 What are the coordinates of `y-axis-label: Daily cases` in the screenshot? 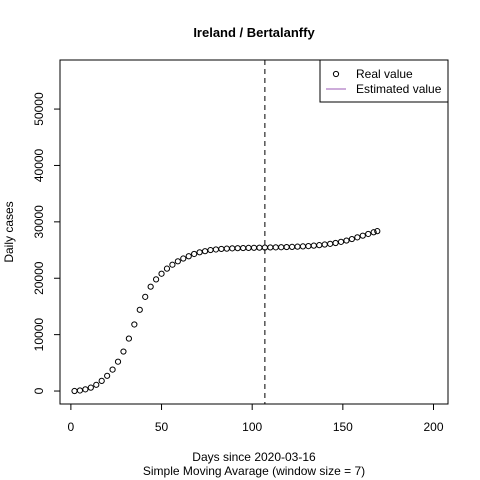 It's located at (9, 231).